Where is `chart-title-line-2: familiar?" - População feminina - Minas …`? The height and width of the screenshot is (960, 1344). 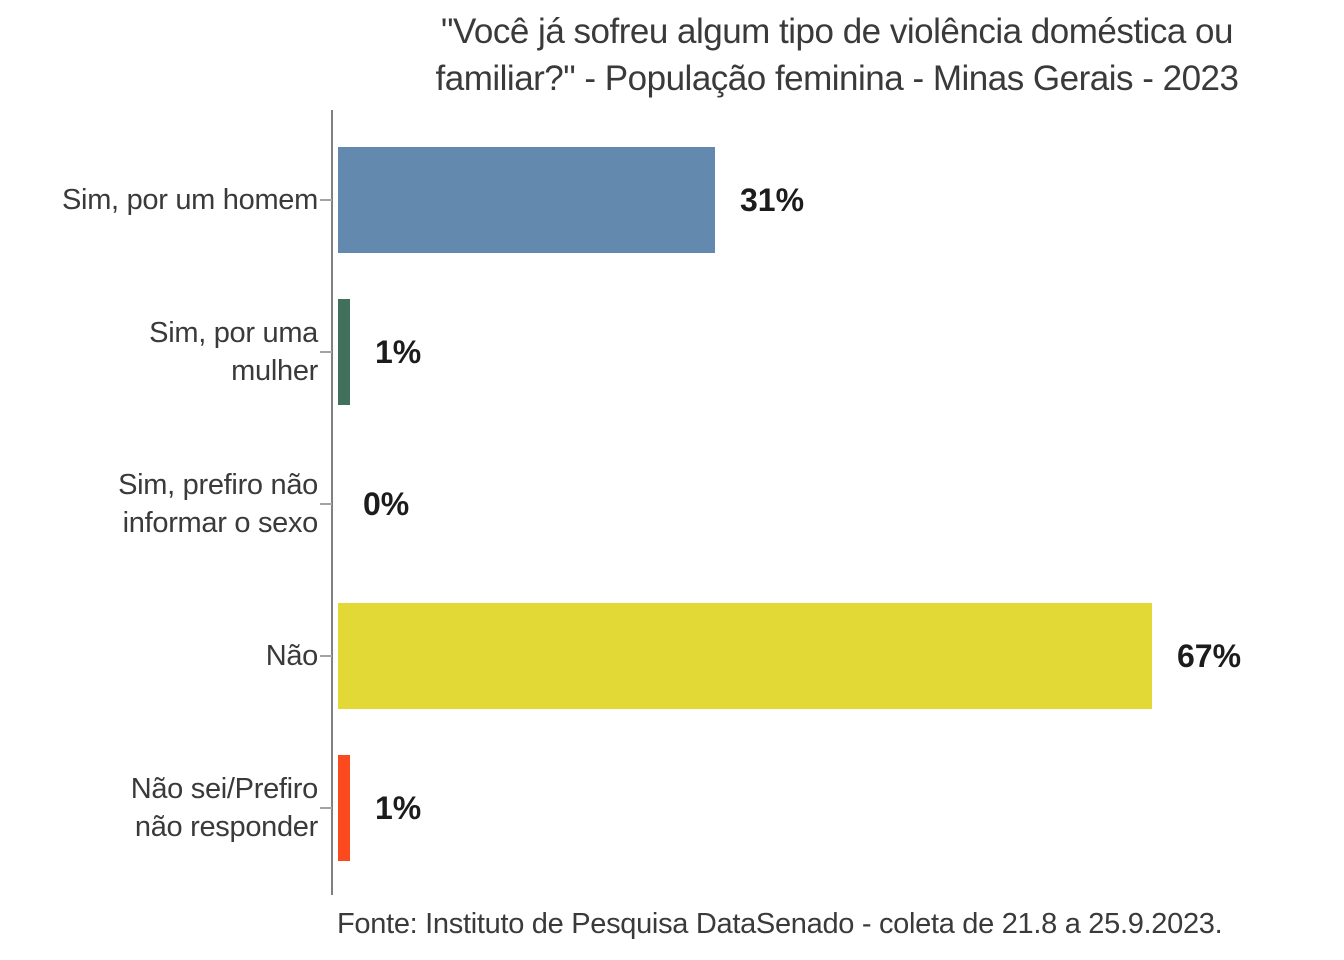
chart-title-line-2: familiar?" - População feminina - Minas … is located at coordinates (837, 78).